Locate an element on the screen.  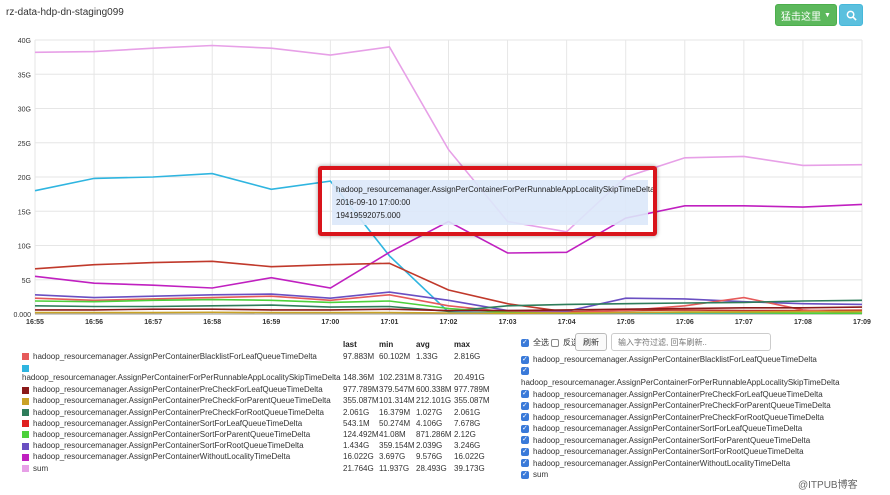
jump-button-label: 猛击这里 is located at coordinates (801, 17).